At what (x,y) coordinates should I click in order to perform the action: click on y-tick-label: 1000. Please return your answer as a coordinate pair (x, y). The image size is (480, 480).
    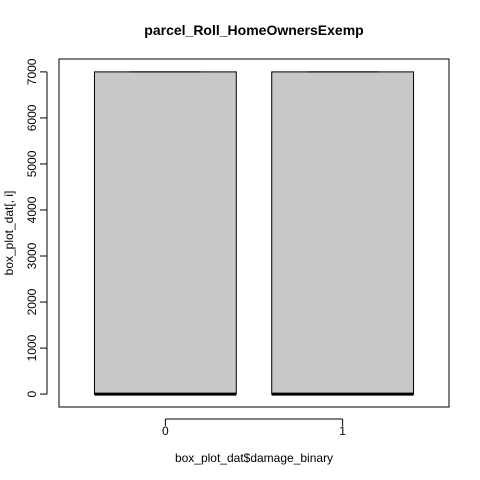
    Looking at the image, I should click on (32, 347).